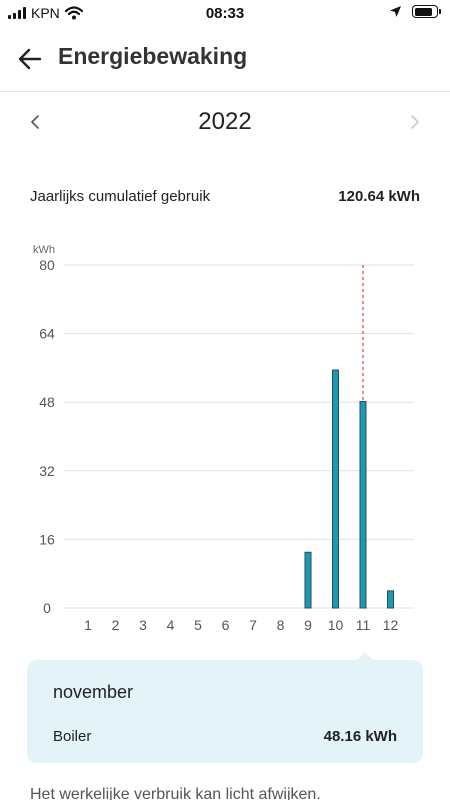 The width and height of the screenshot is (450, 800). Describe the element at coordinates (363, 625) in the screenshot. I see `x-tick-label: 11` at that location.